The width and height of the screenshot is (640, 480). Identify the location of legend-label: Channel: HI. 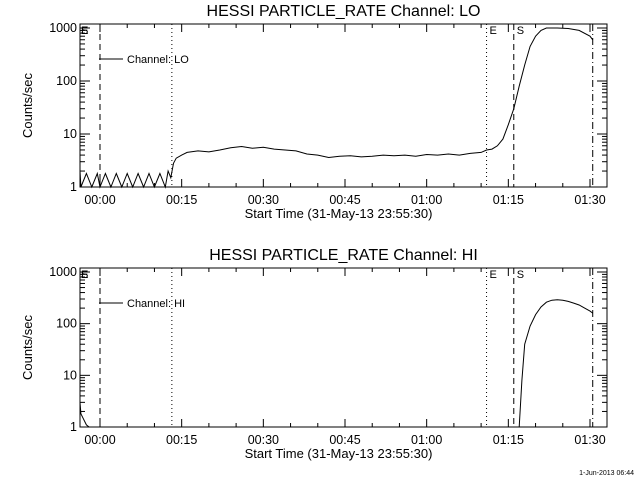
(156, 304).